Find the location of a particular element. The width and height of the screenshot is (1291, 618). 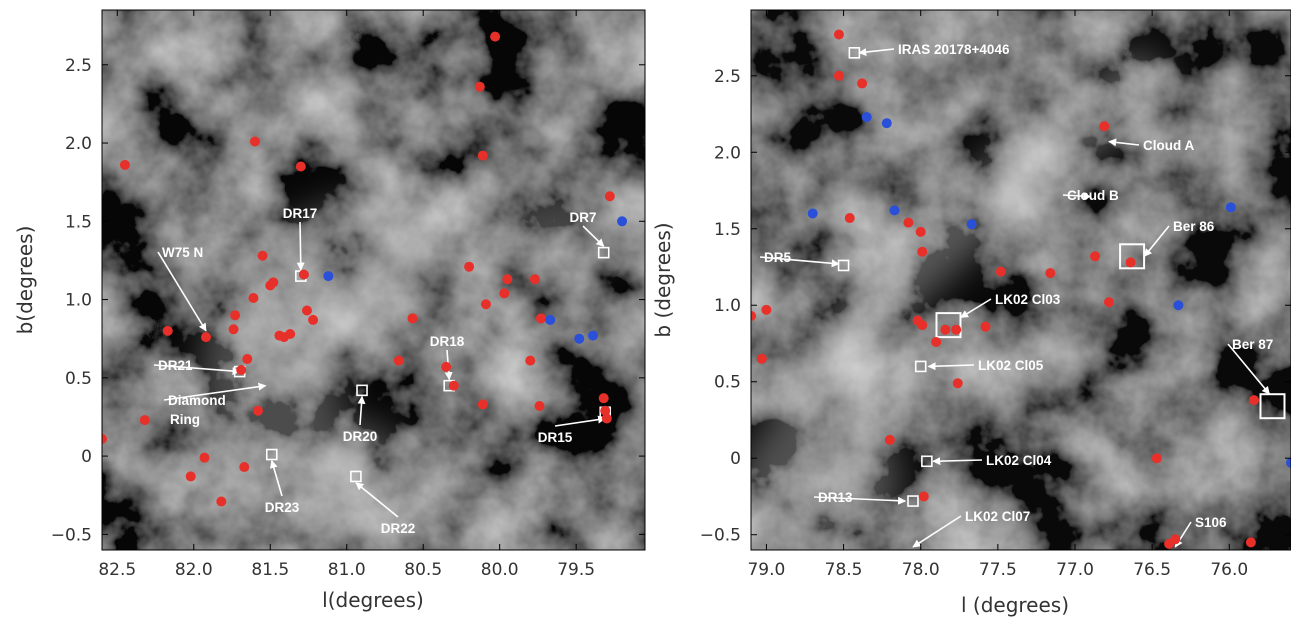

right-annotation-label: Ber 87 is located at coordinates (1252, 344).